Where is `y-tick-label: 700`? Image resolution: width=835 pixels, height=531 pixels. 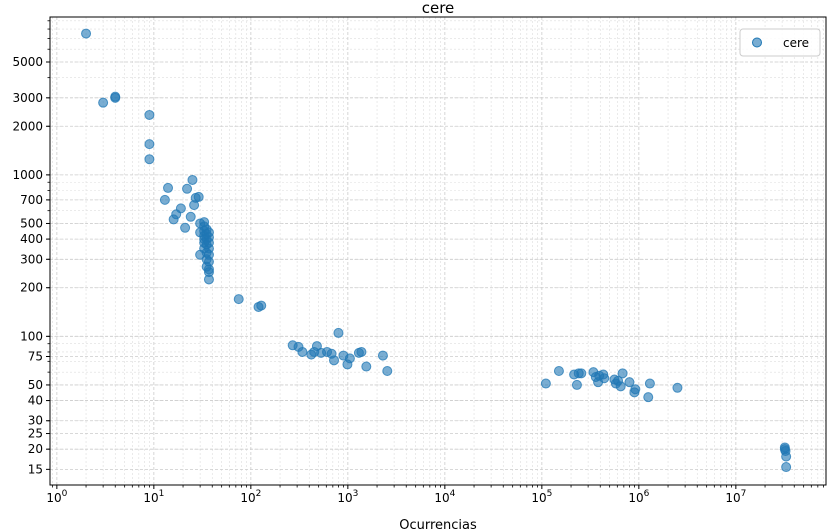 y-tick-label: 700 is located at coordinates (31, 200).